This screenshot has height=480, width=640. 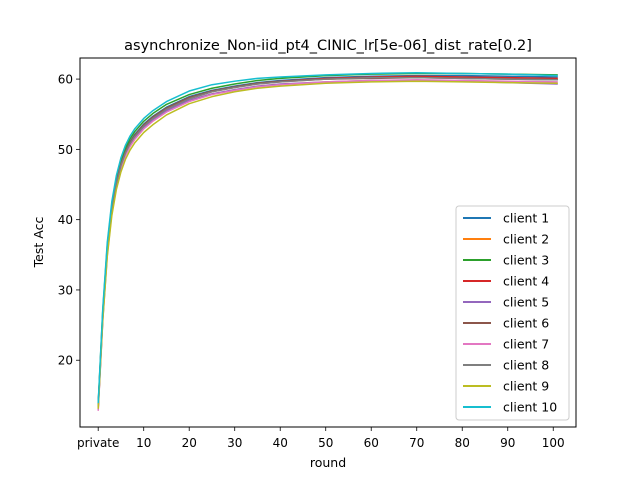 What do you see at coordinates (234, 443) in the screenshot?
I see `x-tick-label: 30` at bounding box center [234, 443].